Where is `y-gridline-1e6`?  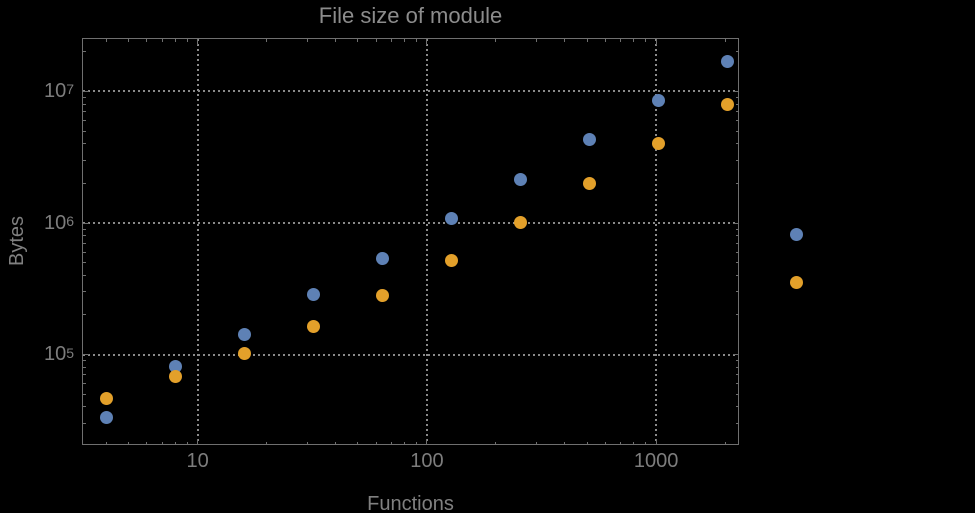
y-gridline-1e6 is located at coordinates (410, 223).